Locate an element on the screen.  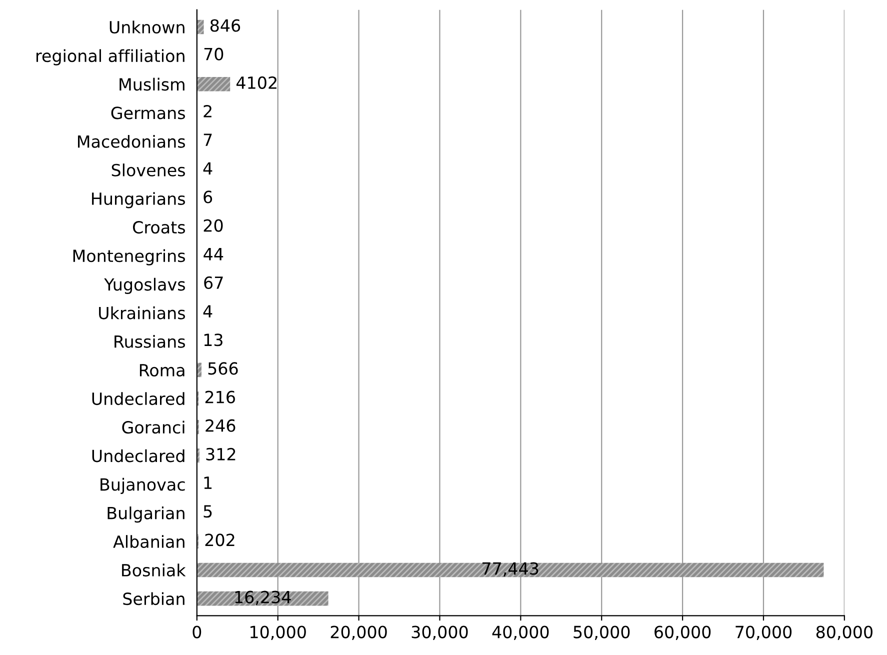
data-label: 77,443 is located at coordinates (510, 569).